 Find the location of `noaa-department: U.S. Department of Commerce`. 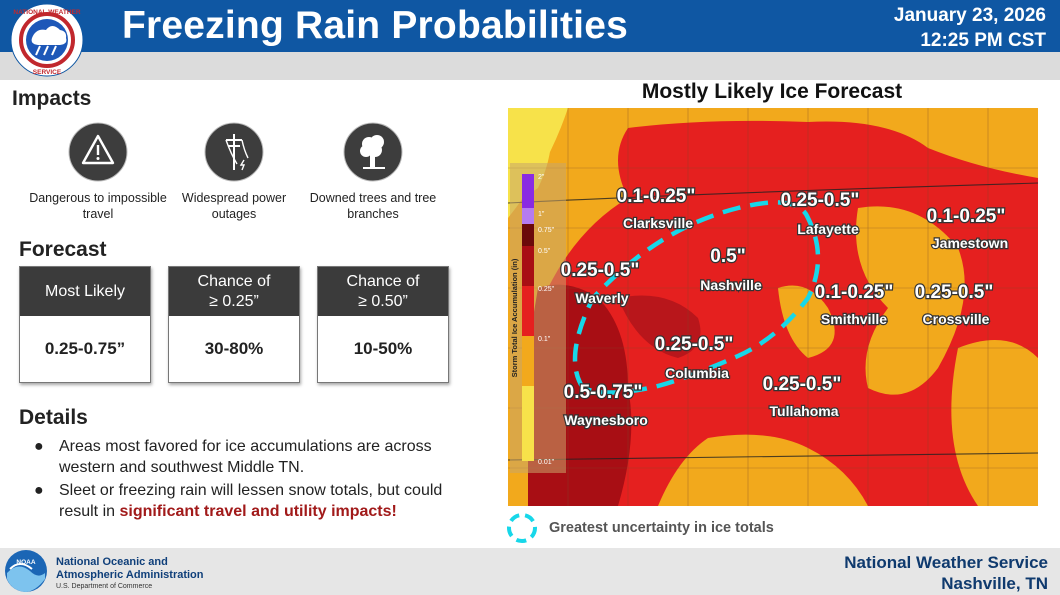

noaa-department: U.S. Department of Commerce is located at coordinates (104, 586).